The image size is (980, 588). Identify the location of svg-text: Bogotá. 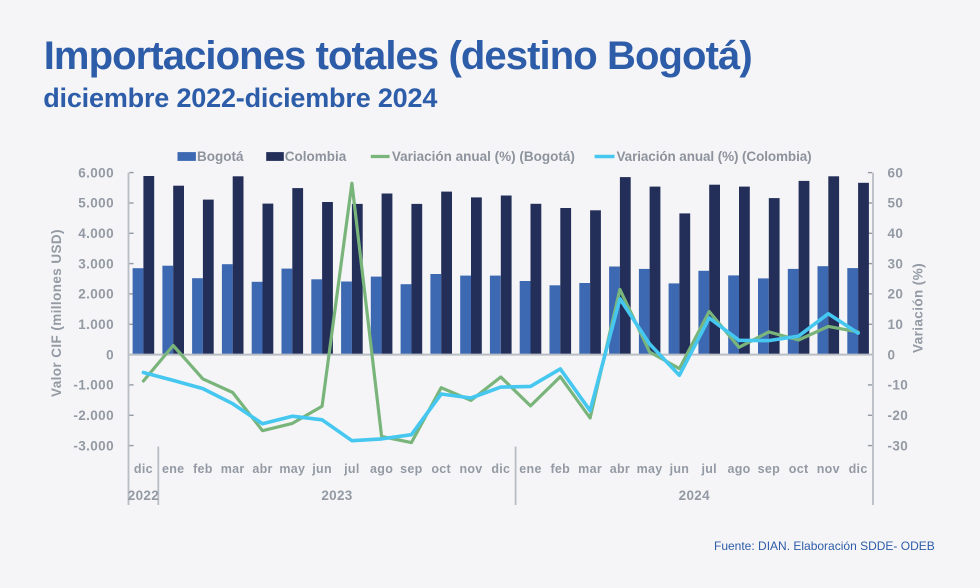
(220, 156).